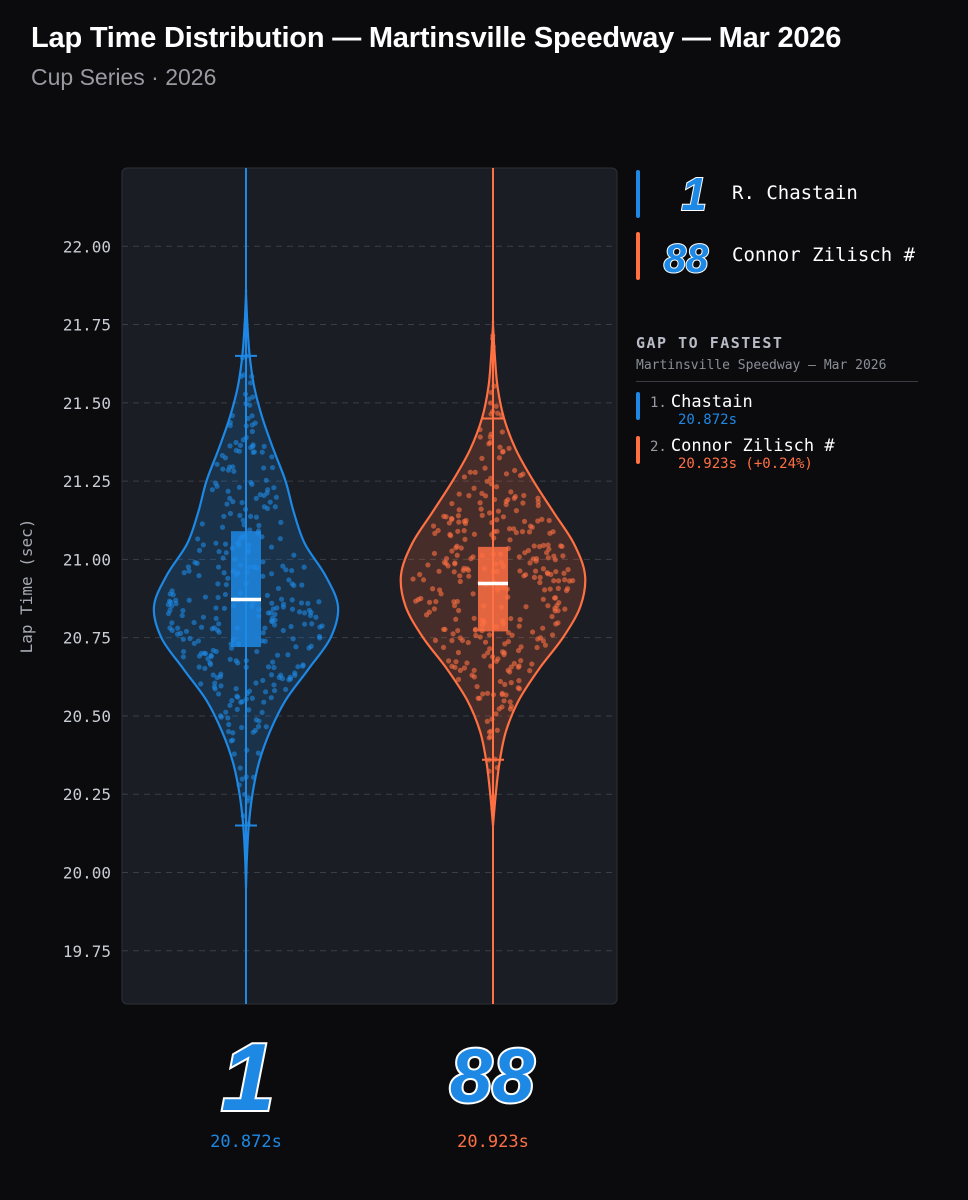 The width and height of the screenshot is (968, 1200). What do you see at coordinates (796, 256) in the screenshot?
I see `legend-item-88: 88 Connor Zilisch #` at bounding box center [796, 256].